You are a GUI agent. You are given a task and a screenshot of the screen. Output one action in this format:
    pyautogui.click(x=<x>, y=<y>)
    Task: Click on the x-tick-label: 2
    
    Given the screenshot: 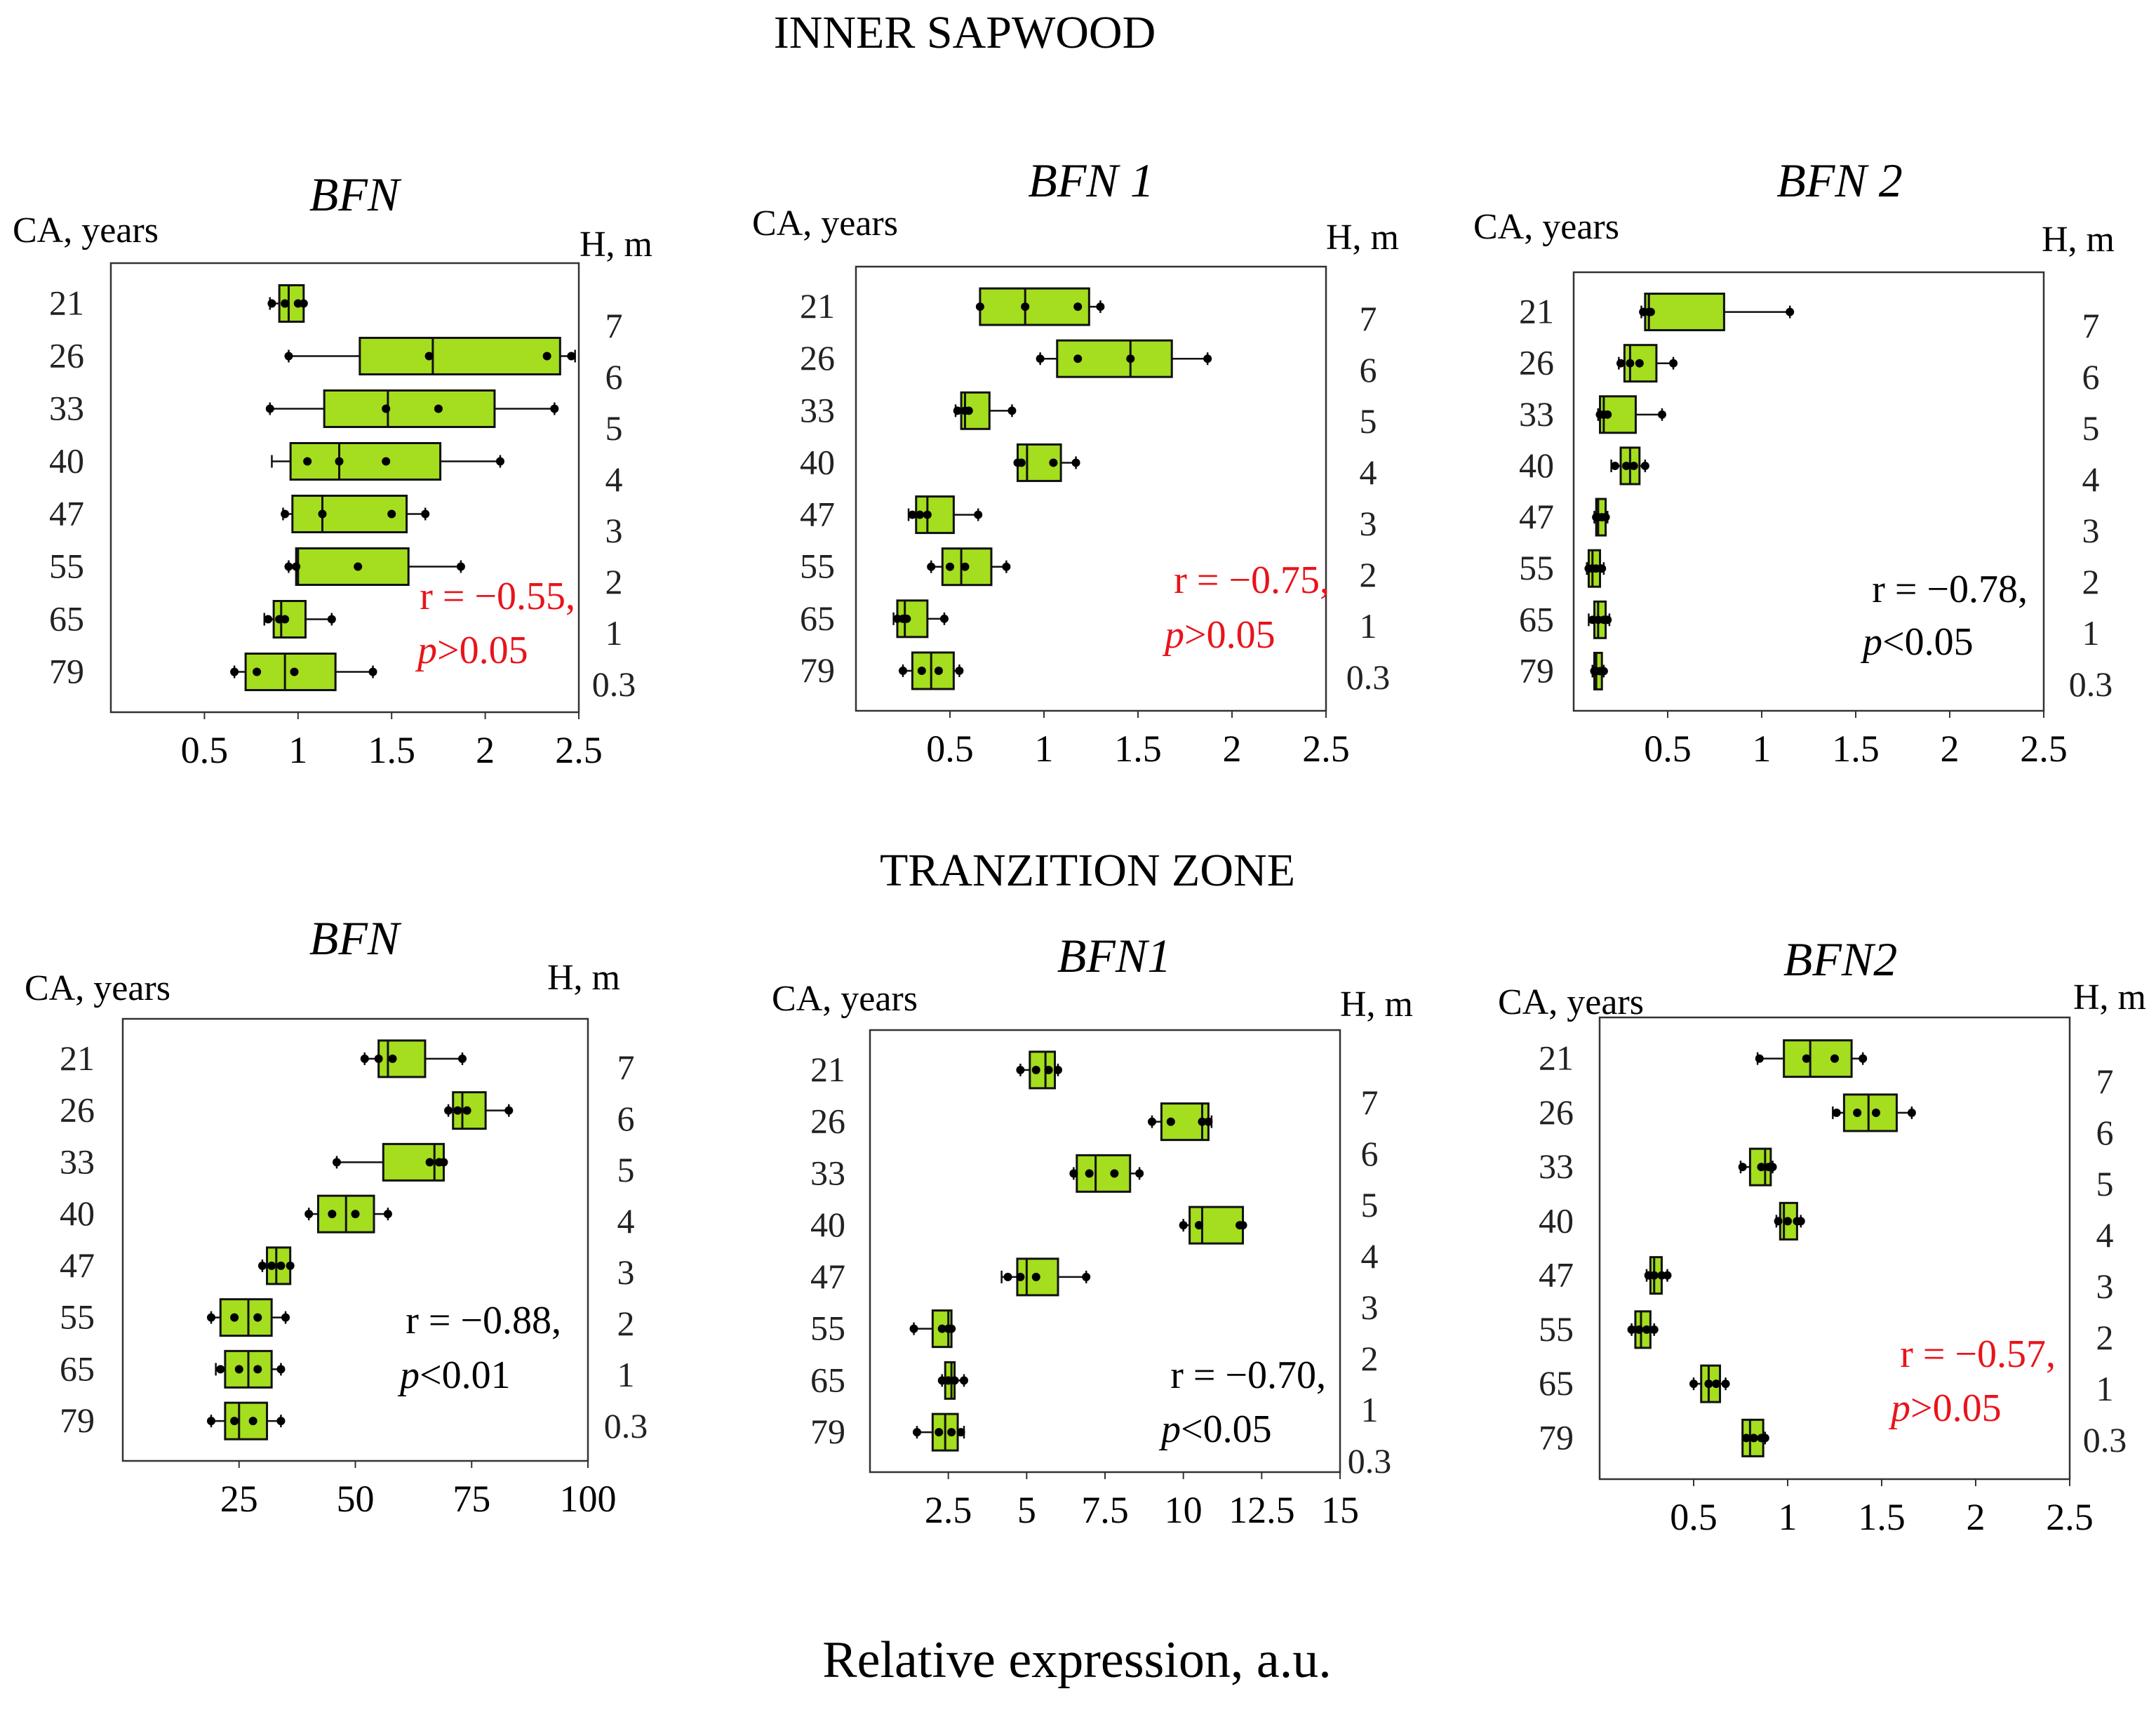 What is the action you would take?
    pyautogui.click(x=1950, y=749)
    